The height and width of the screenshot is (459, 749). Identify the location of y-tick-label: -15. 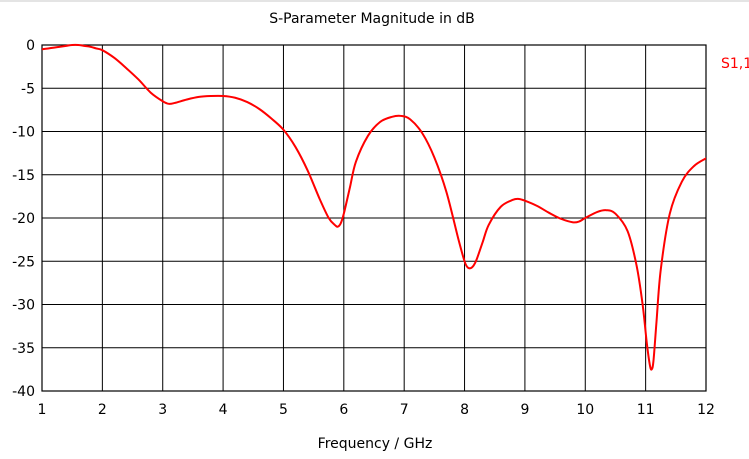
(23, 176).